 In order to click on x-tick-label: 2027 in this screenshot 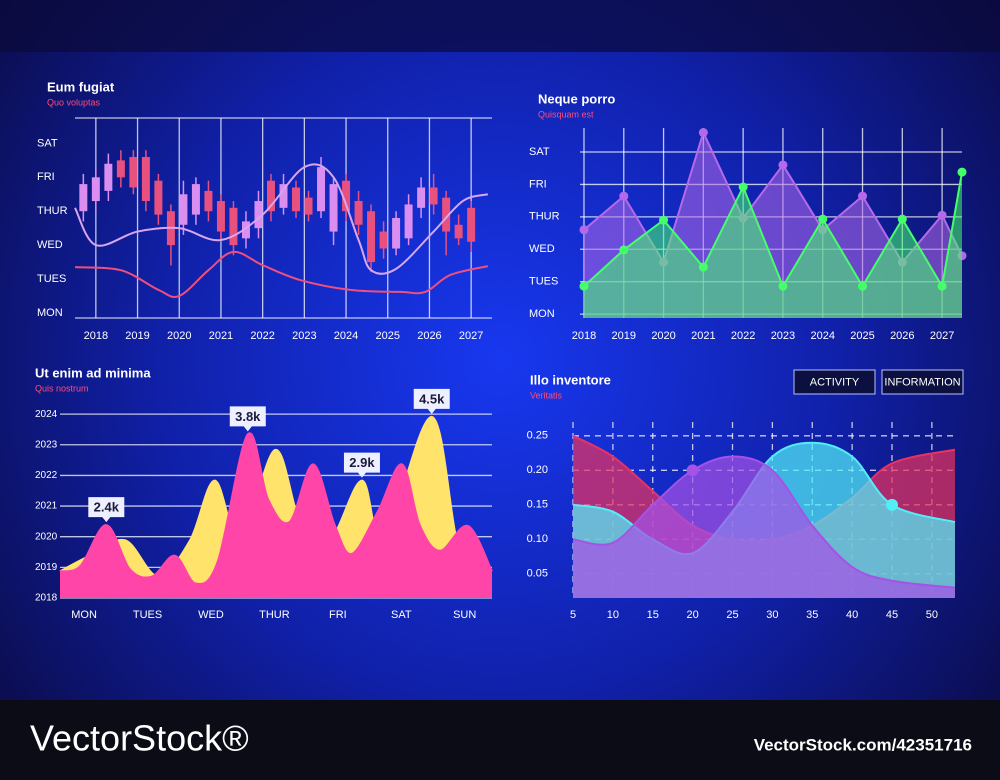, I will do `click(471, 336)`.